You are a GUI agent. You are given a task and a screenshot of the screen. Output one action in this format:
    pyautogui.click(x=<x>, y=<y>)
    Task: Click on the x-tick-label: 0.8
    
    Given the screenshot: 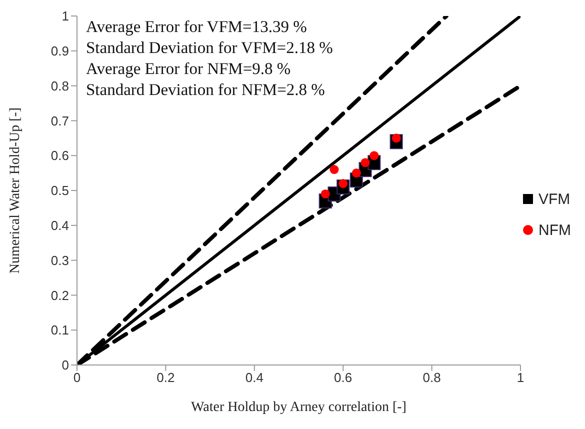 What is the action you would take?
    pyautogui.click(x=431, y=378)
    